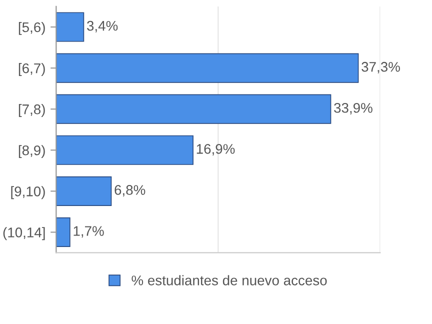  What do you see at coordinates (229, 280) in the screenshot?
I see `legend-label: % estudiantes de nuevo acceso` at bounding box center [229, 280].